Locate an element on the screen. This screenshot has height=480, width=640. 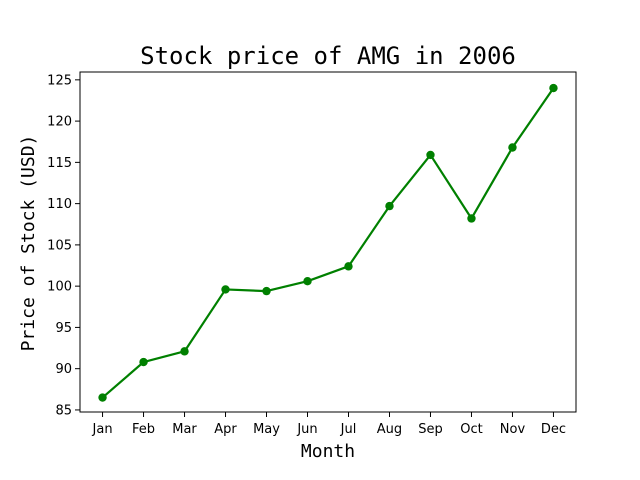
x-tick-label: Jun is located at coordinates (306, 429).